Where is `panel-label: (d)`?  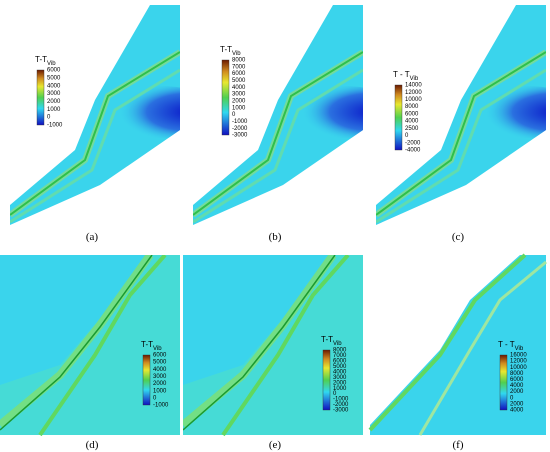
panel-label: (d) is located at coordinates (92, 445).